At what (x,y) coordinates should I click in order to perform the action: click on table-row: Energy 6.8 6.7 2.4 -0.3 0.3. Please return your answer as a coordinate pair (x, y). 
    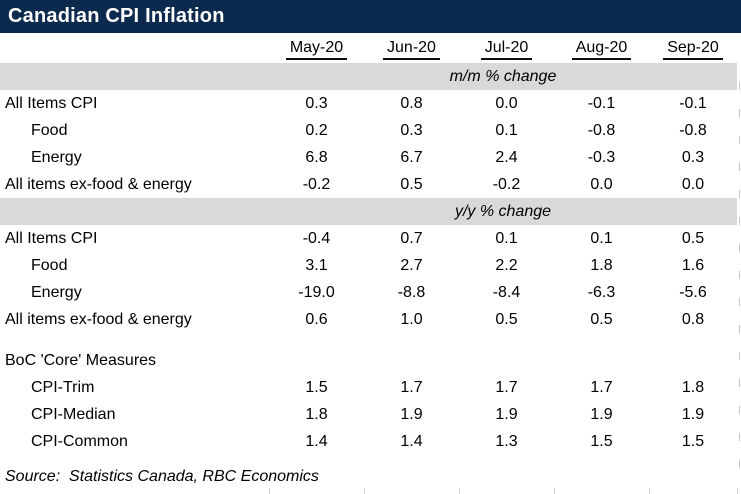
    Looking at the image, I should click on (368, 157).